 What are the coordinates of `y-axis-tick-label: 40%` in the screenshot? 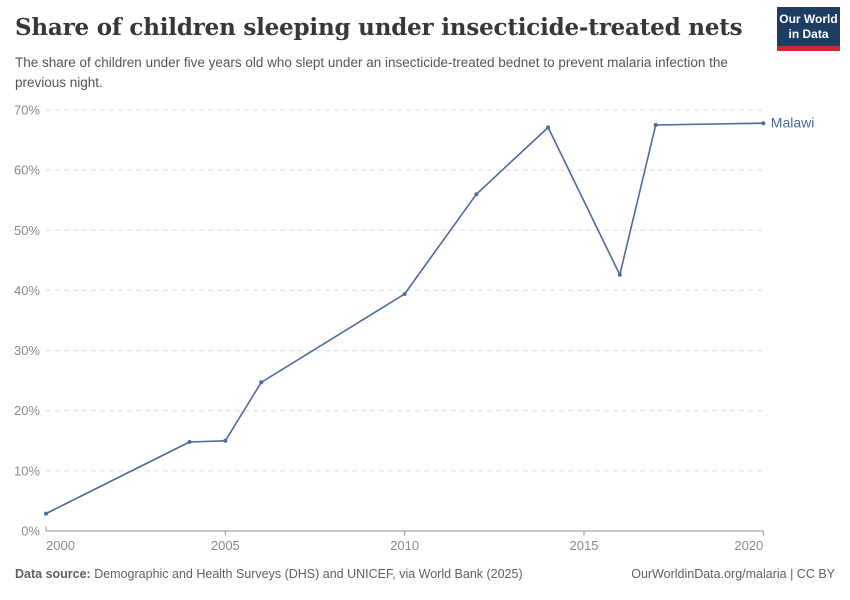 It's located at (27, 290).